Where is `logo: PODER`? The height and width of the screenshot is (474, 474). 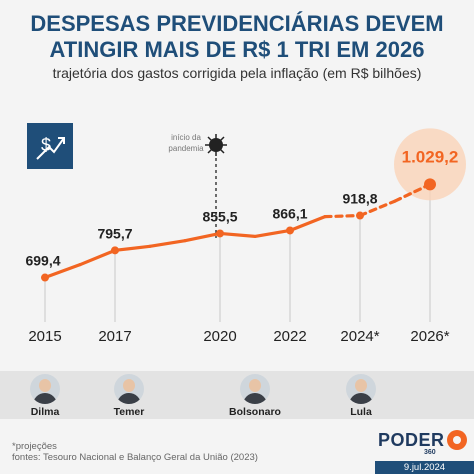
logo: PODER is located at coordinates (411, 440).